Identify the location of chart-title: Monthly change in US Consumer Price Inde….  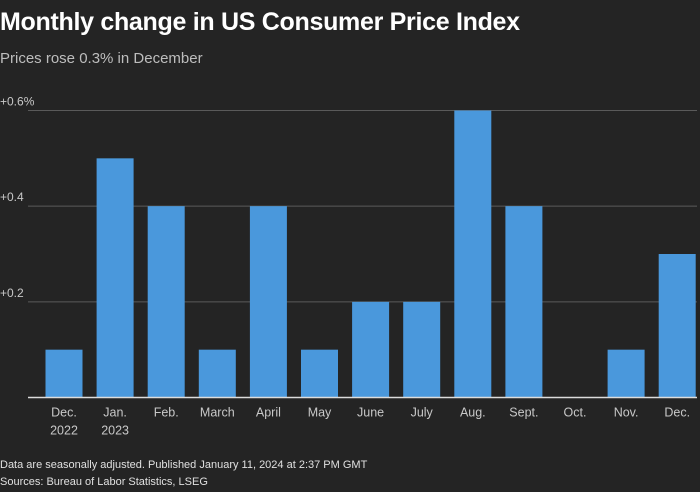
(260, 22).